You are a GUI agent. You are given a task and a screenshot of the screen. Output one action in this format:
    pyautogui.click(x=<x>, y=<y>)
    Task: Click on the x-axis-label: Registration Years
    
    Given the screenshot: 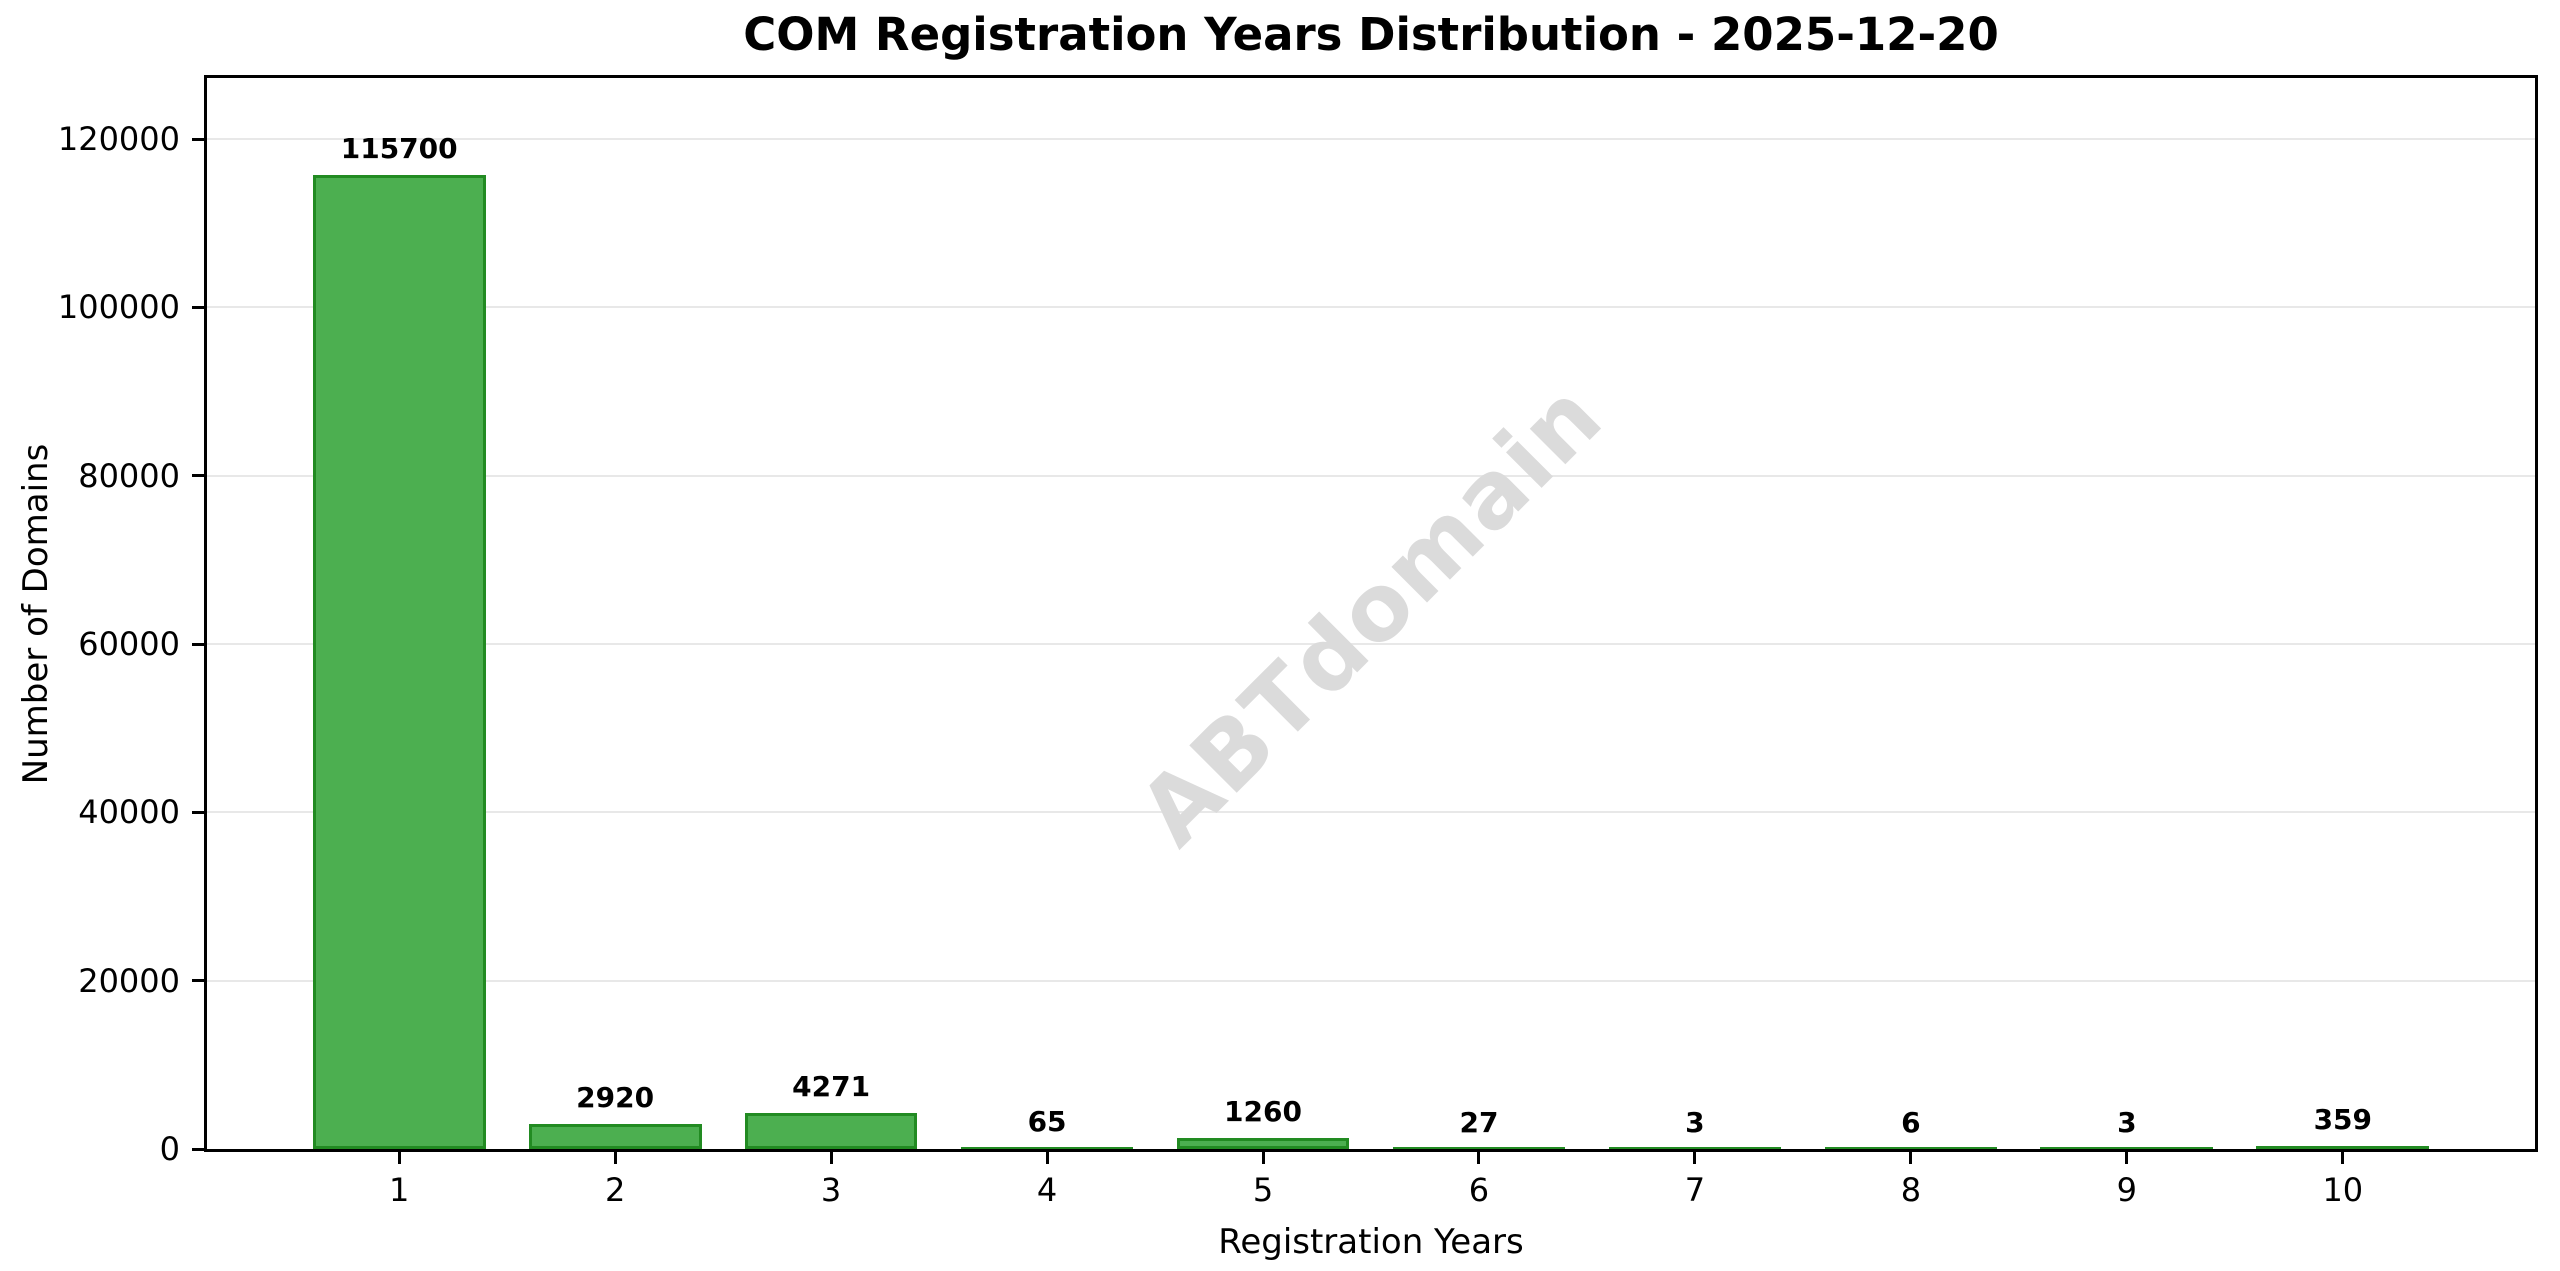 What is the action you would take?
    pyautogui.click(x=1371, y=1242)
    